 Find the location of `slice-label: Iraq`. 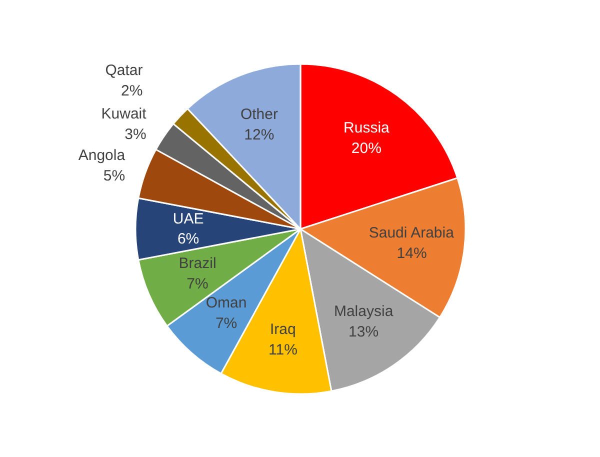

slice-label: Iraq is located at coordinates (283, 329).